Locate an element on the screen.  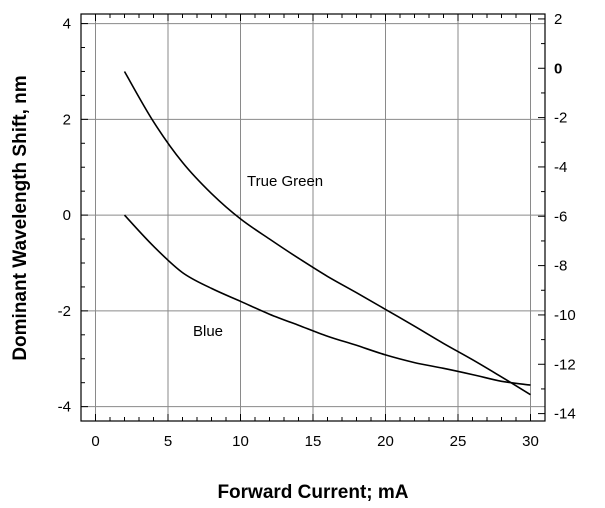
y2-tick-label: -2 is located at coordinates (560, 118).